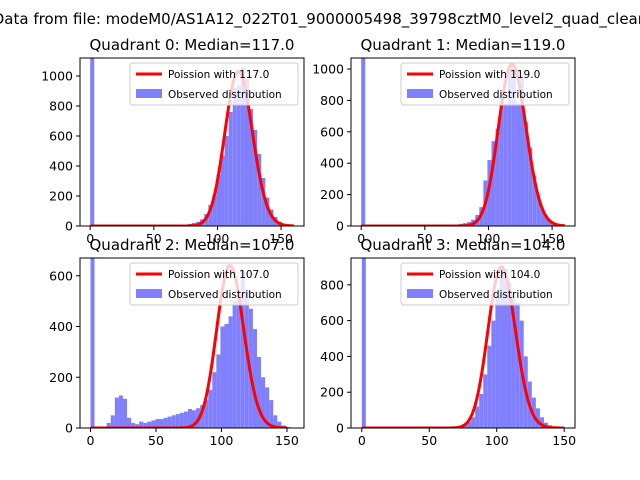  Describe the element at coordinates (332, 320) in the screenshot. I see `y-tick-label: 600` at that location.